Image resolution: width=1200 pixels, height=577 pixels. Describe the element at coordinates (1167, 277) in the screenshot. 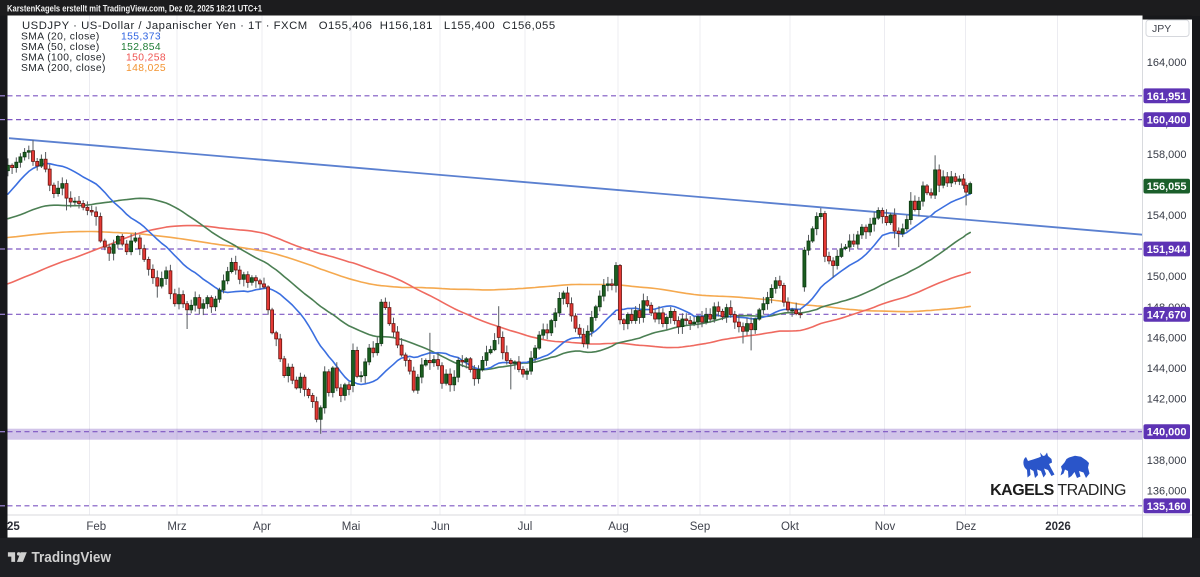

I see `svg-text: 150,000` at that location.